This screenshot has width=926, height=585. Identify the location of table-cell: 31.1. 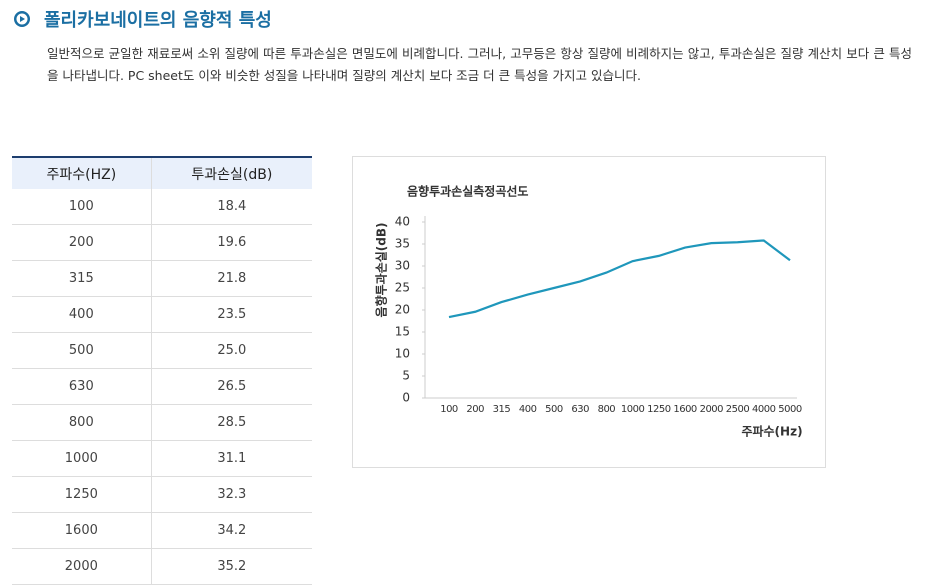
(231, 458).